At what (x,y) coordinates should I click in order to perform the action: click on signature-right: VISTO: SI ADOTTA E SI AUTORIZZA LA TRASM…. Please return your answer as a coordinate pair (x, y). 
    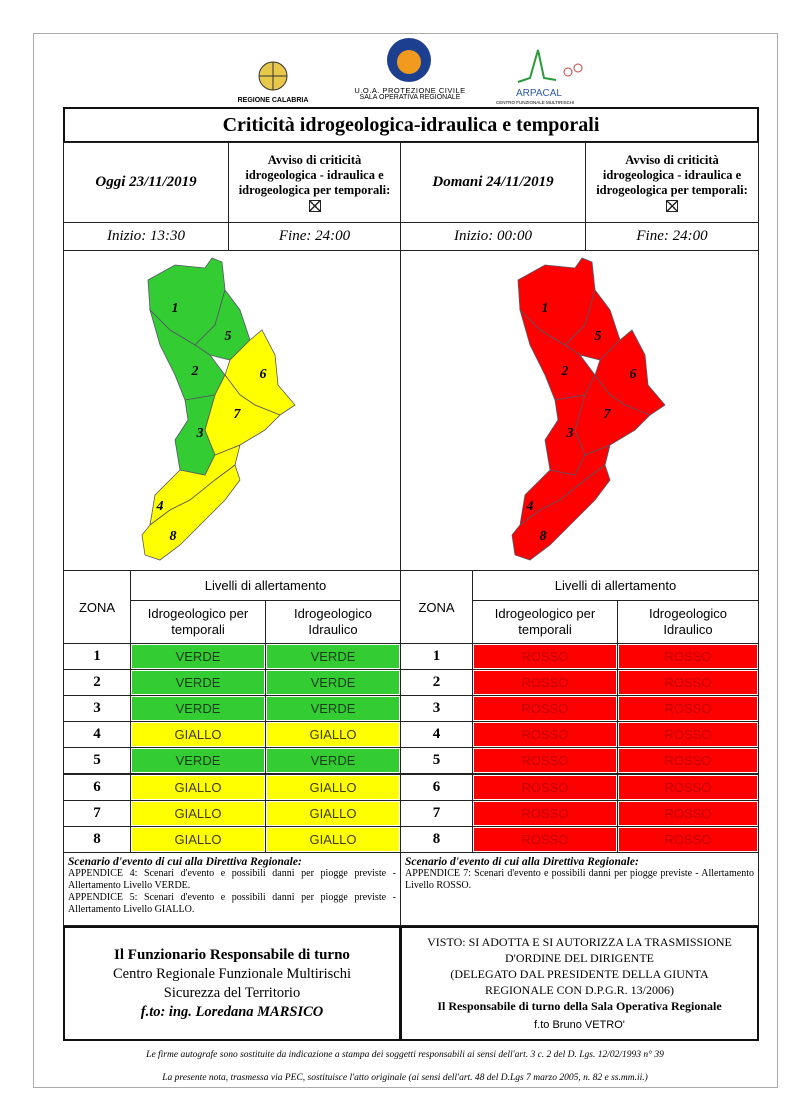
    Looking at the image, I should click on (579, 983).